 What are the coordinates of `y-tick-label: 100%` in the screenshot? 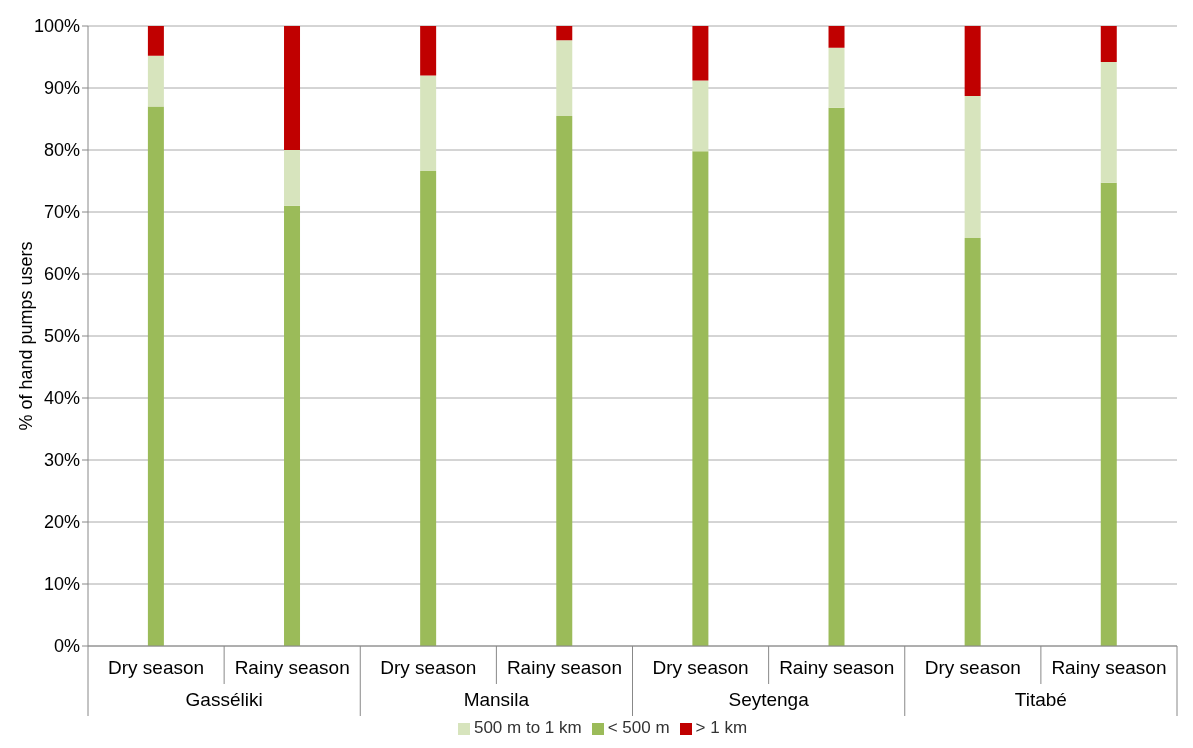 It's located at (56, 26).